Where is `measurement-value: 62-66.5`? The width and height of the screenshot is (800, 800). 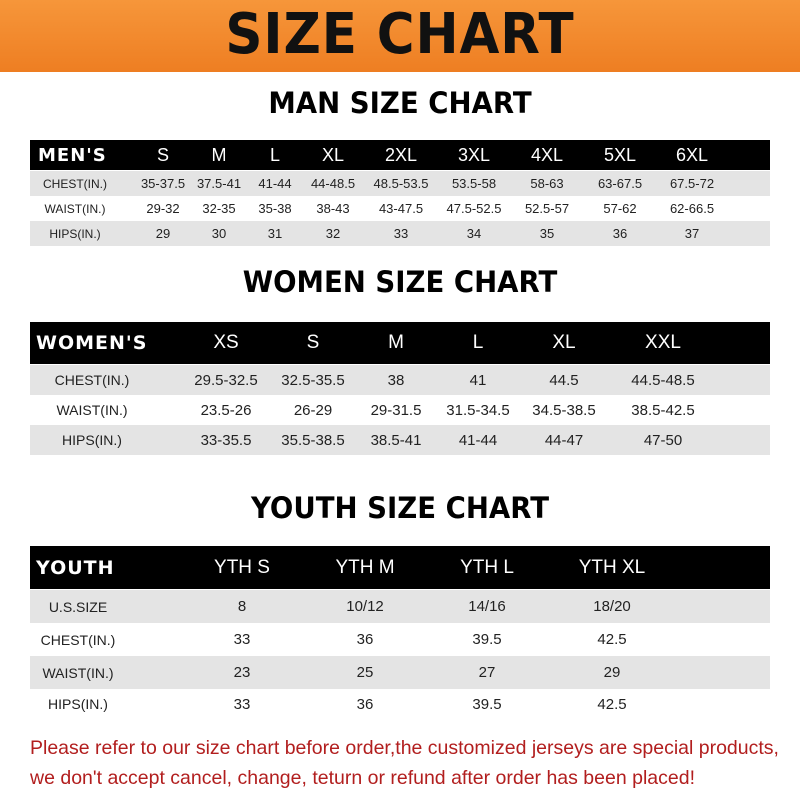
measurement-value: 62-66.5 is located at coordinates (692, 208).